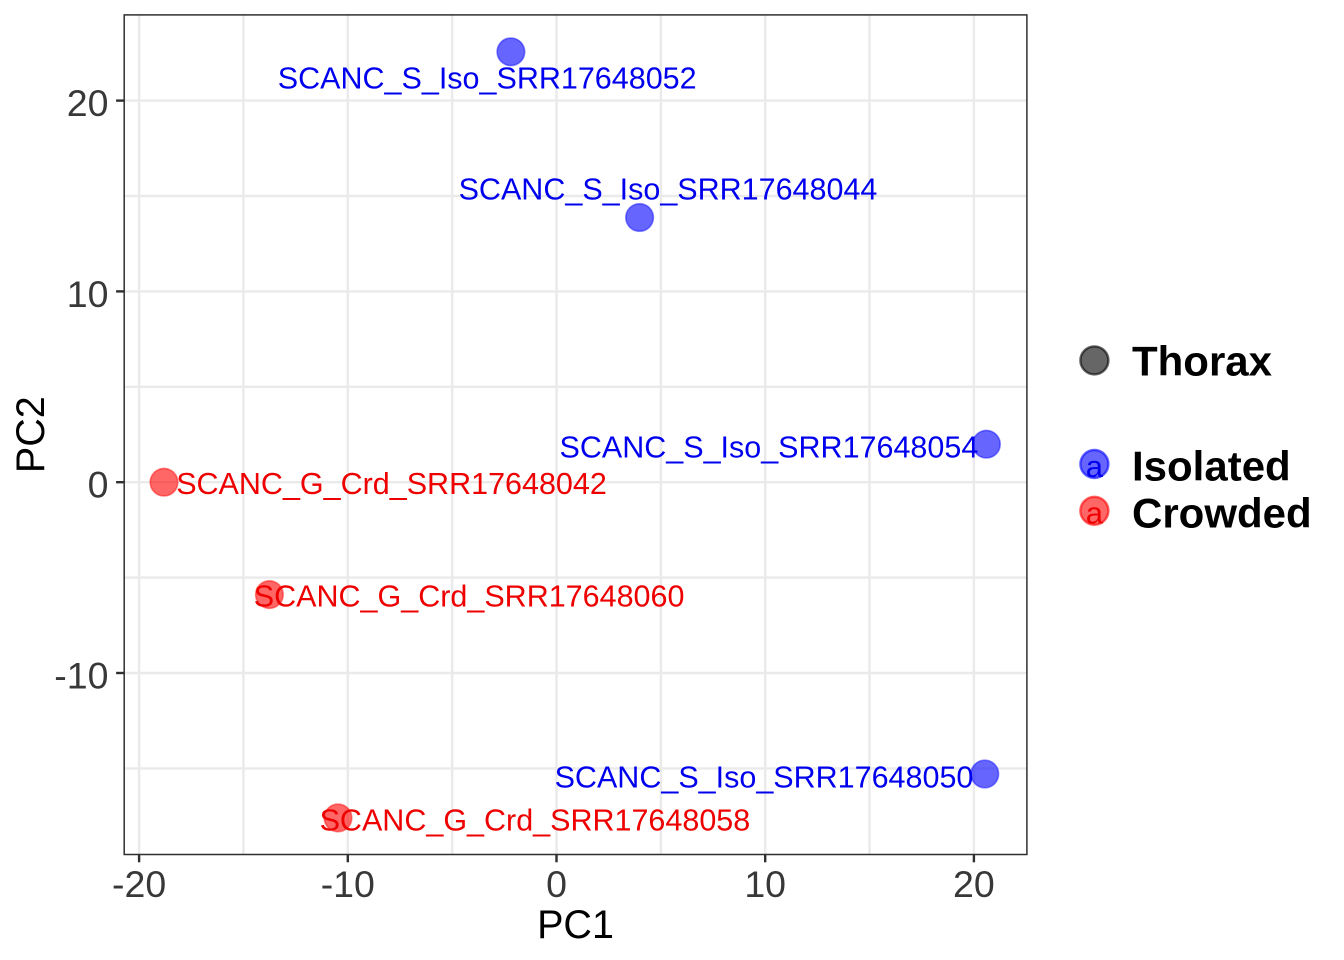 The height and width of the screenshot is (960, 1344). Describe the element at coordinates (668, 189) in the screenshot. I see `svg-text: SCANC_S_Iso_SRR17648044` at that location.